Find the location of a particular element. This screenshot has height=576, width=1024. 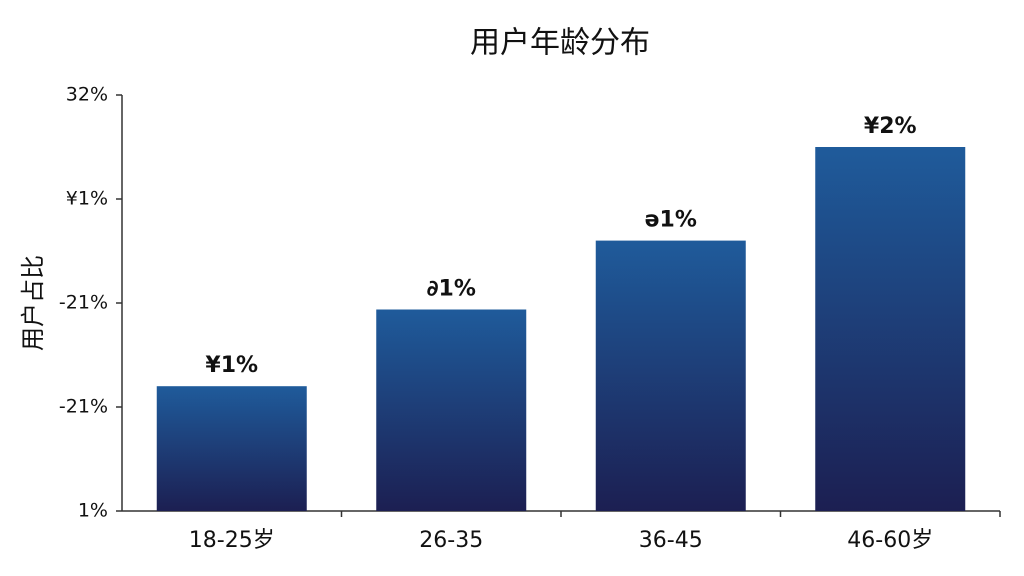

y-tick-label: 32% is located at coordinates (87, 95).